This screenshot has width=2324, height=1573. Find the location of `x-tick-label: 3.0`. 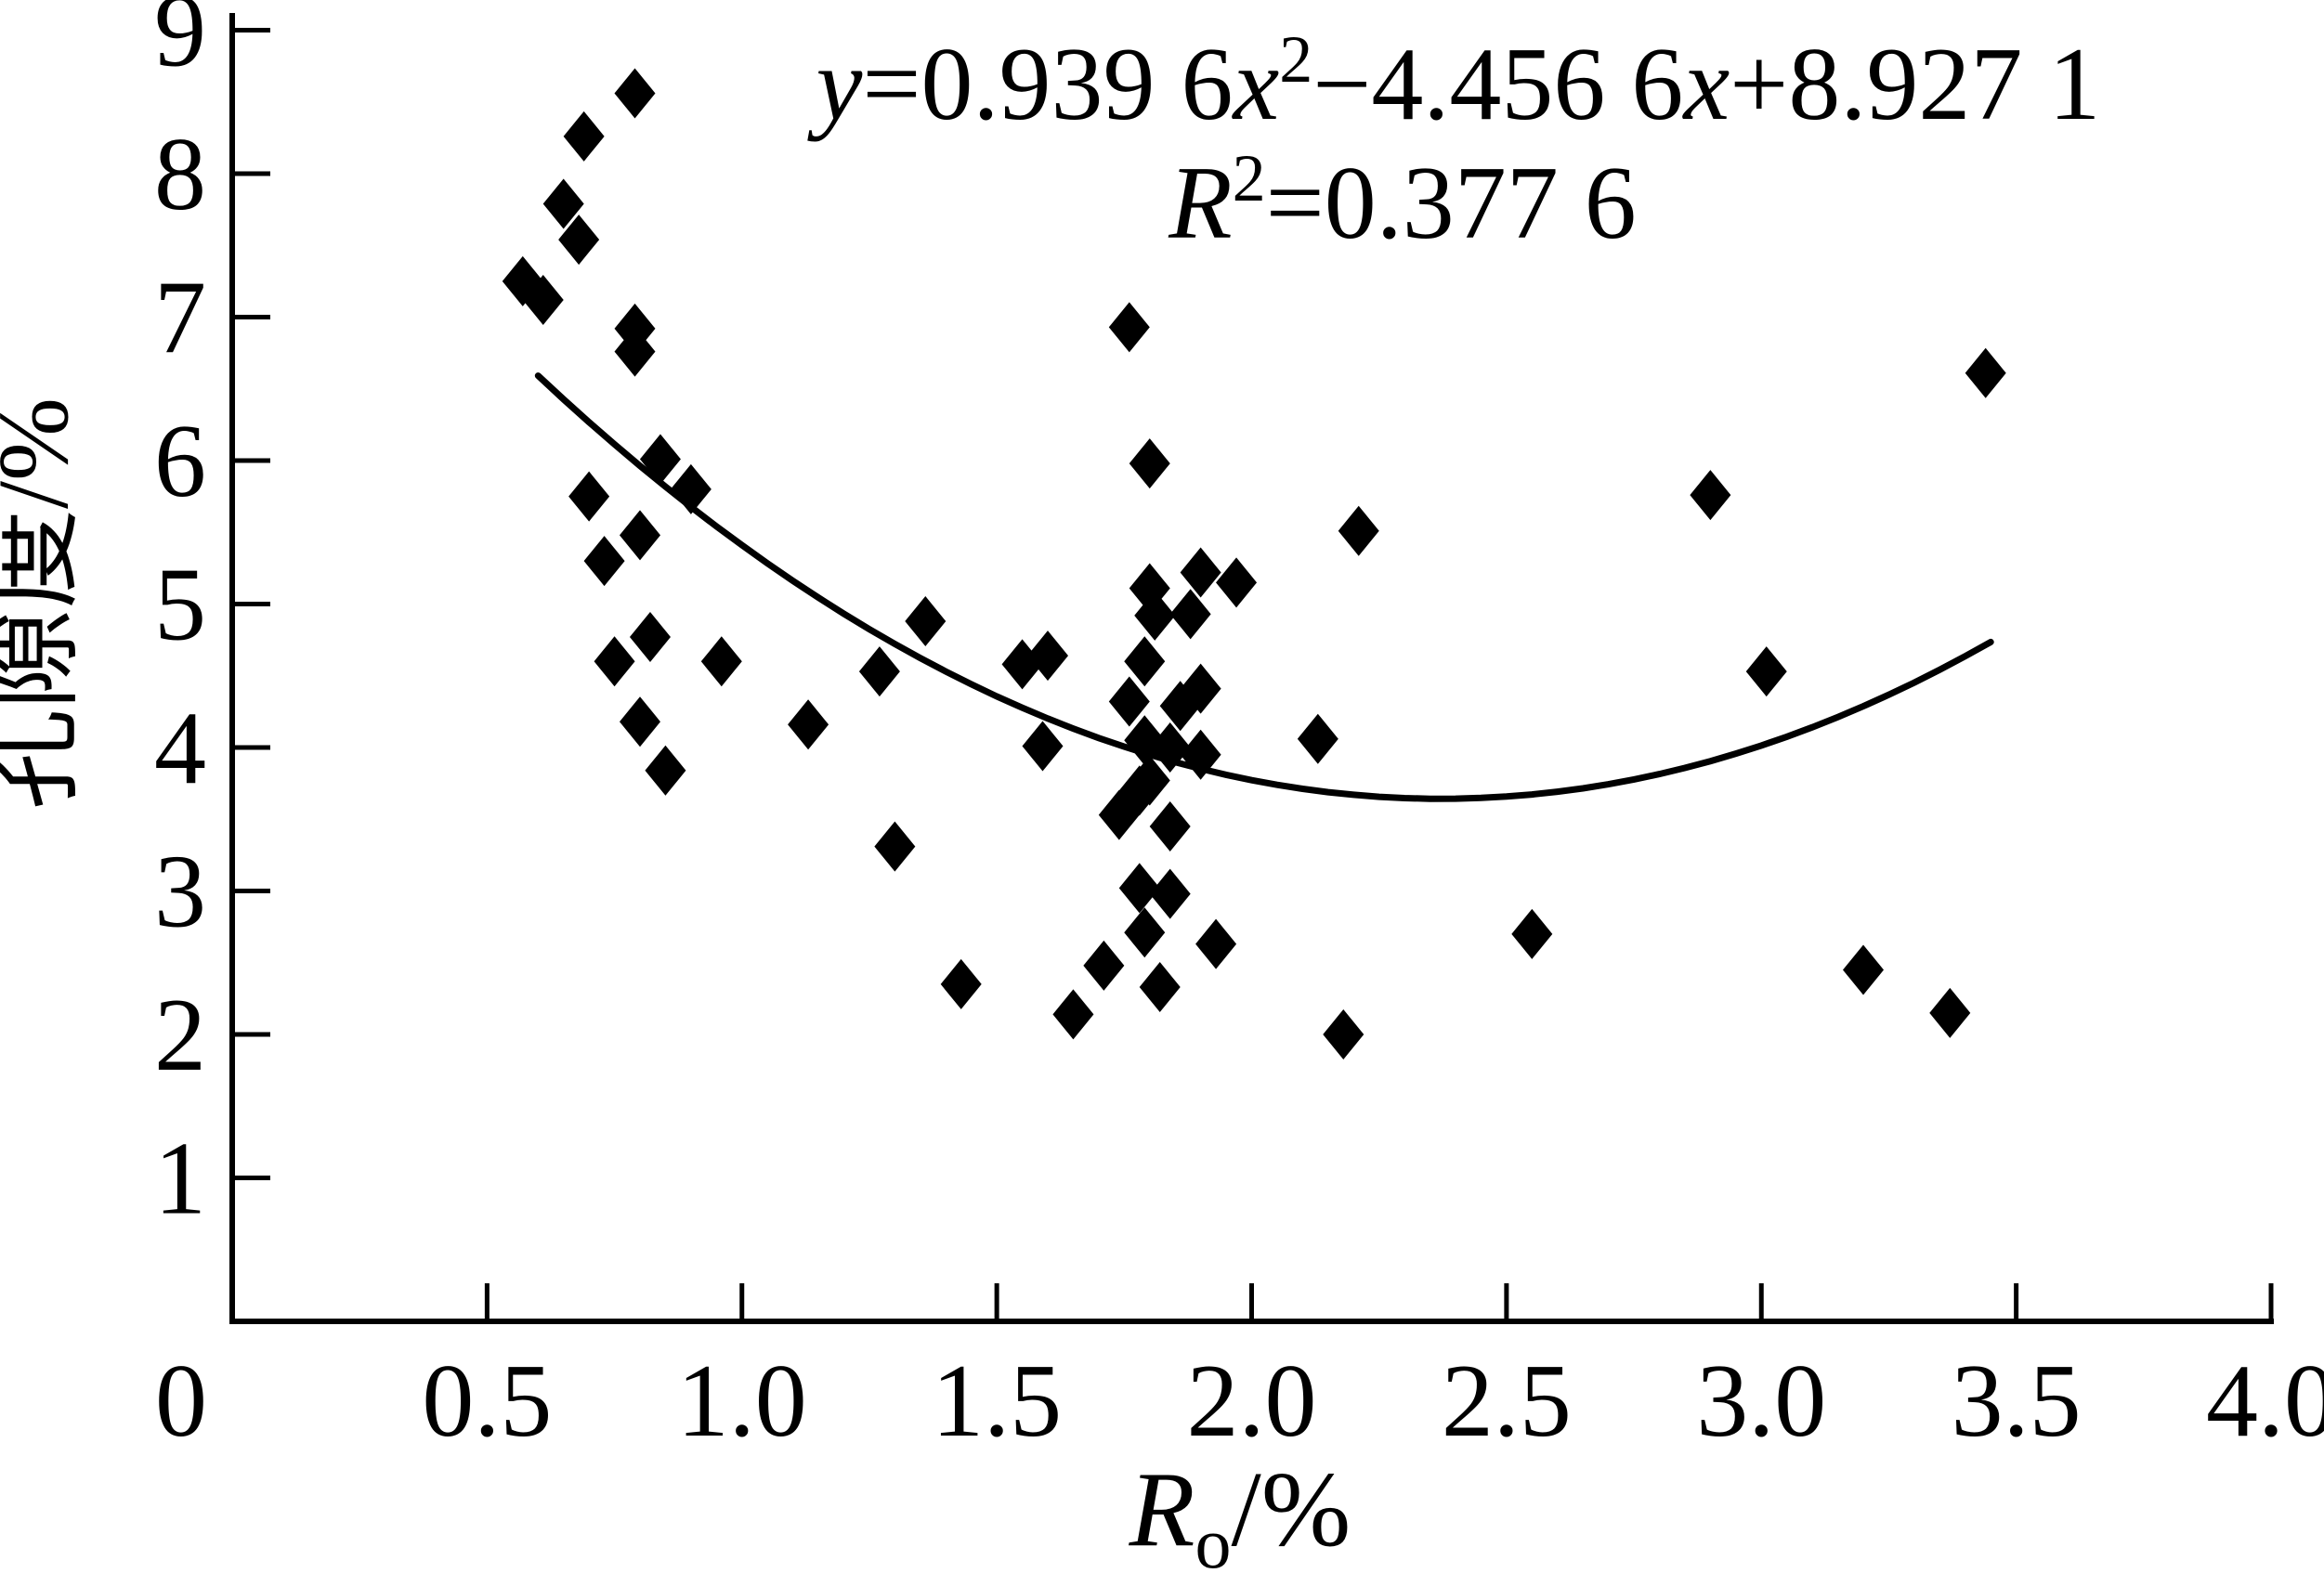

x-tick-label: 3.0 is located at coordinates (1761, 1401).